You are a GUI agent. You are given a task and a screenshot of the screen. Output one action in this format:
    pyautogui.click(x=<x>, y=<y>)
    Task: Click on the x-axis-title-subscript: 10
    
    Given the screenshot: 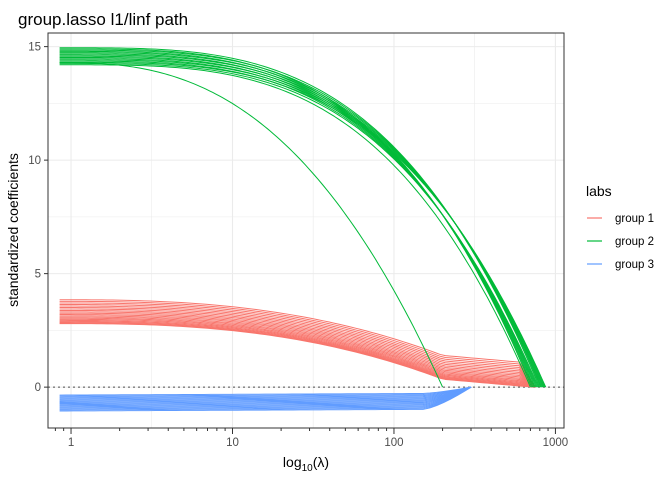 What is the action you would take?
    pyautogui.click(x=308, y=468)
    